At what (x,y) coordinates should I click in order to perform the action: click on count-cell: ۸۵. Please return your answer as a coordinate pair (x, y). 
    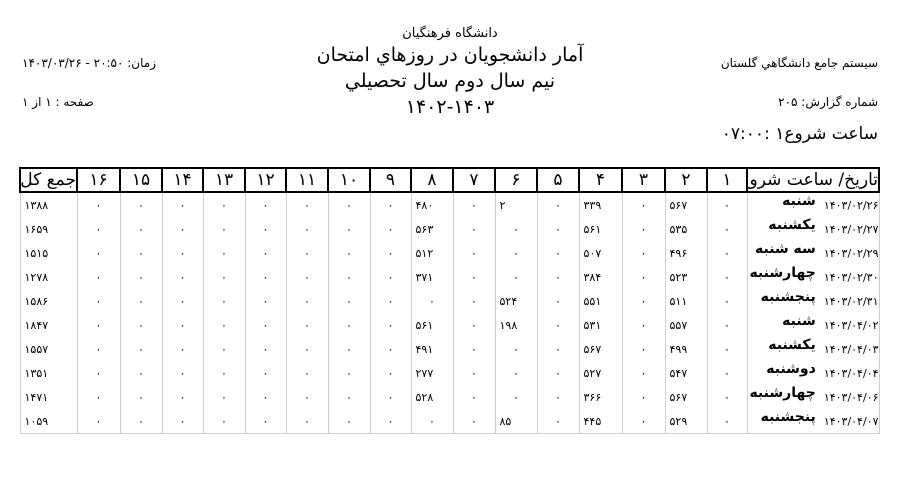
    Looking at the image, I should click on (516, 421).